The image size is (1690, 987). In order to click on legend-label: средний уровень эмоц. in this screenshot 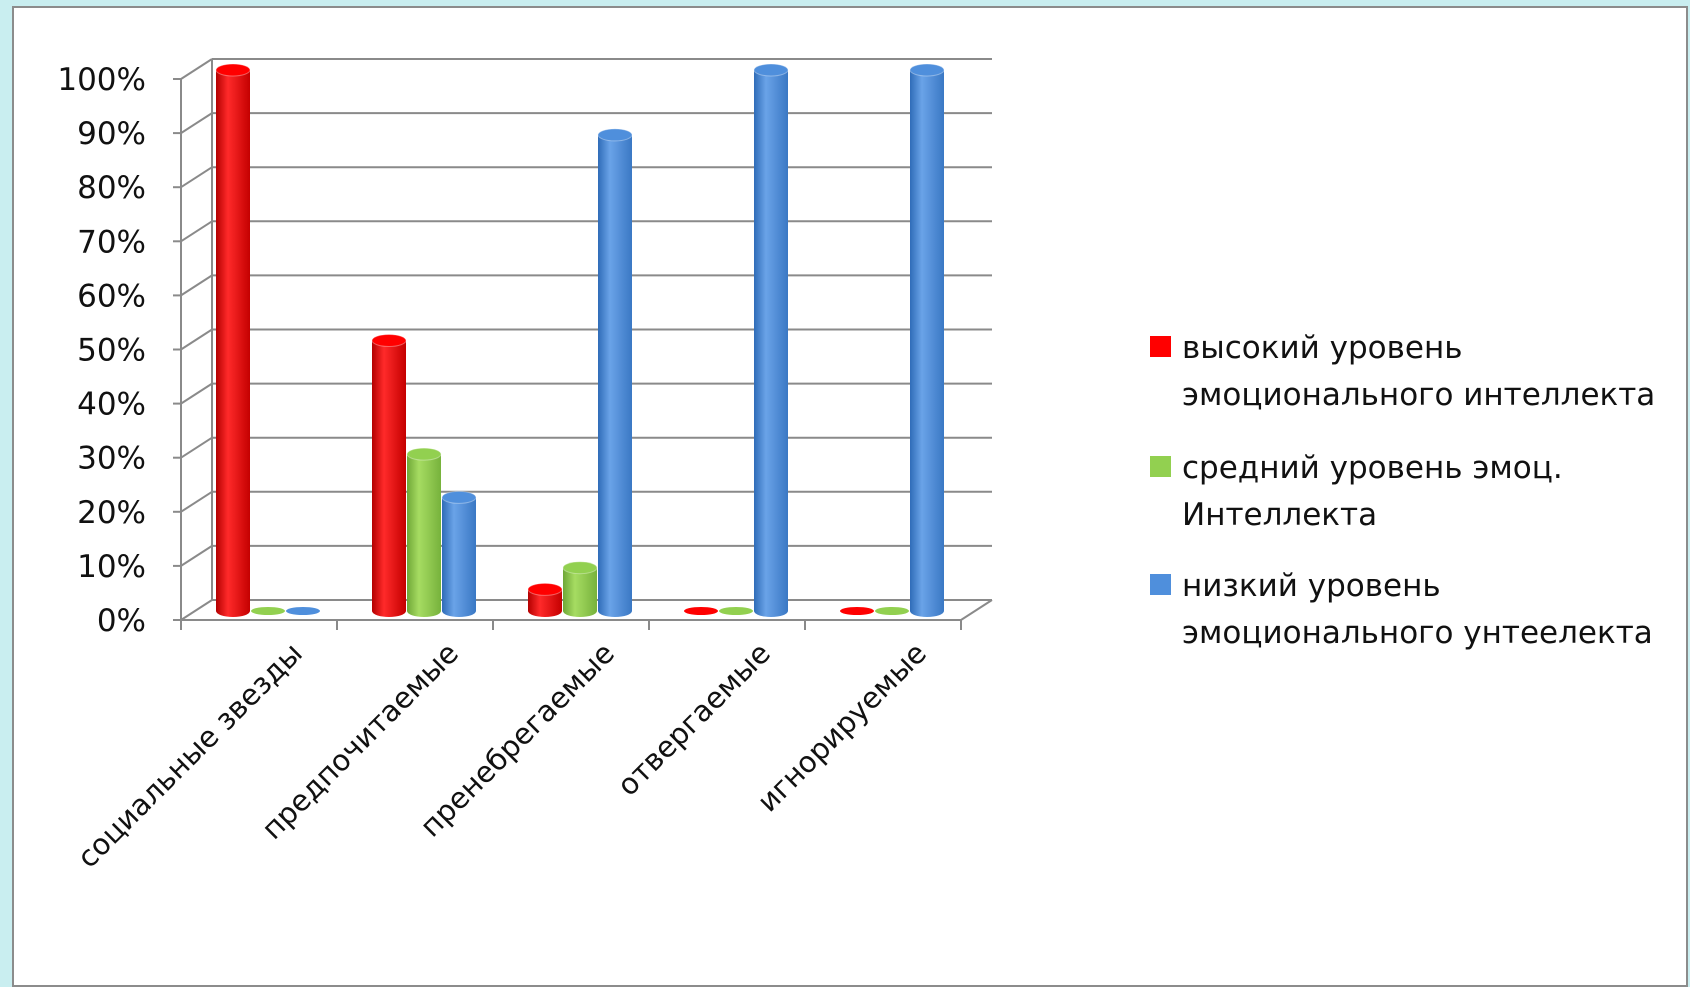, I will do `click(1372, 468)`.